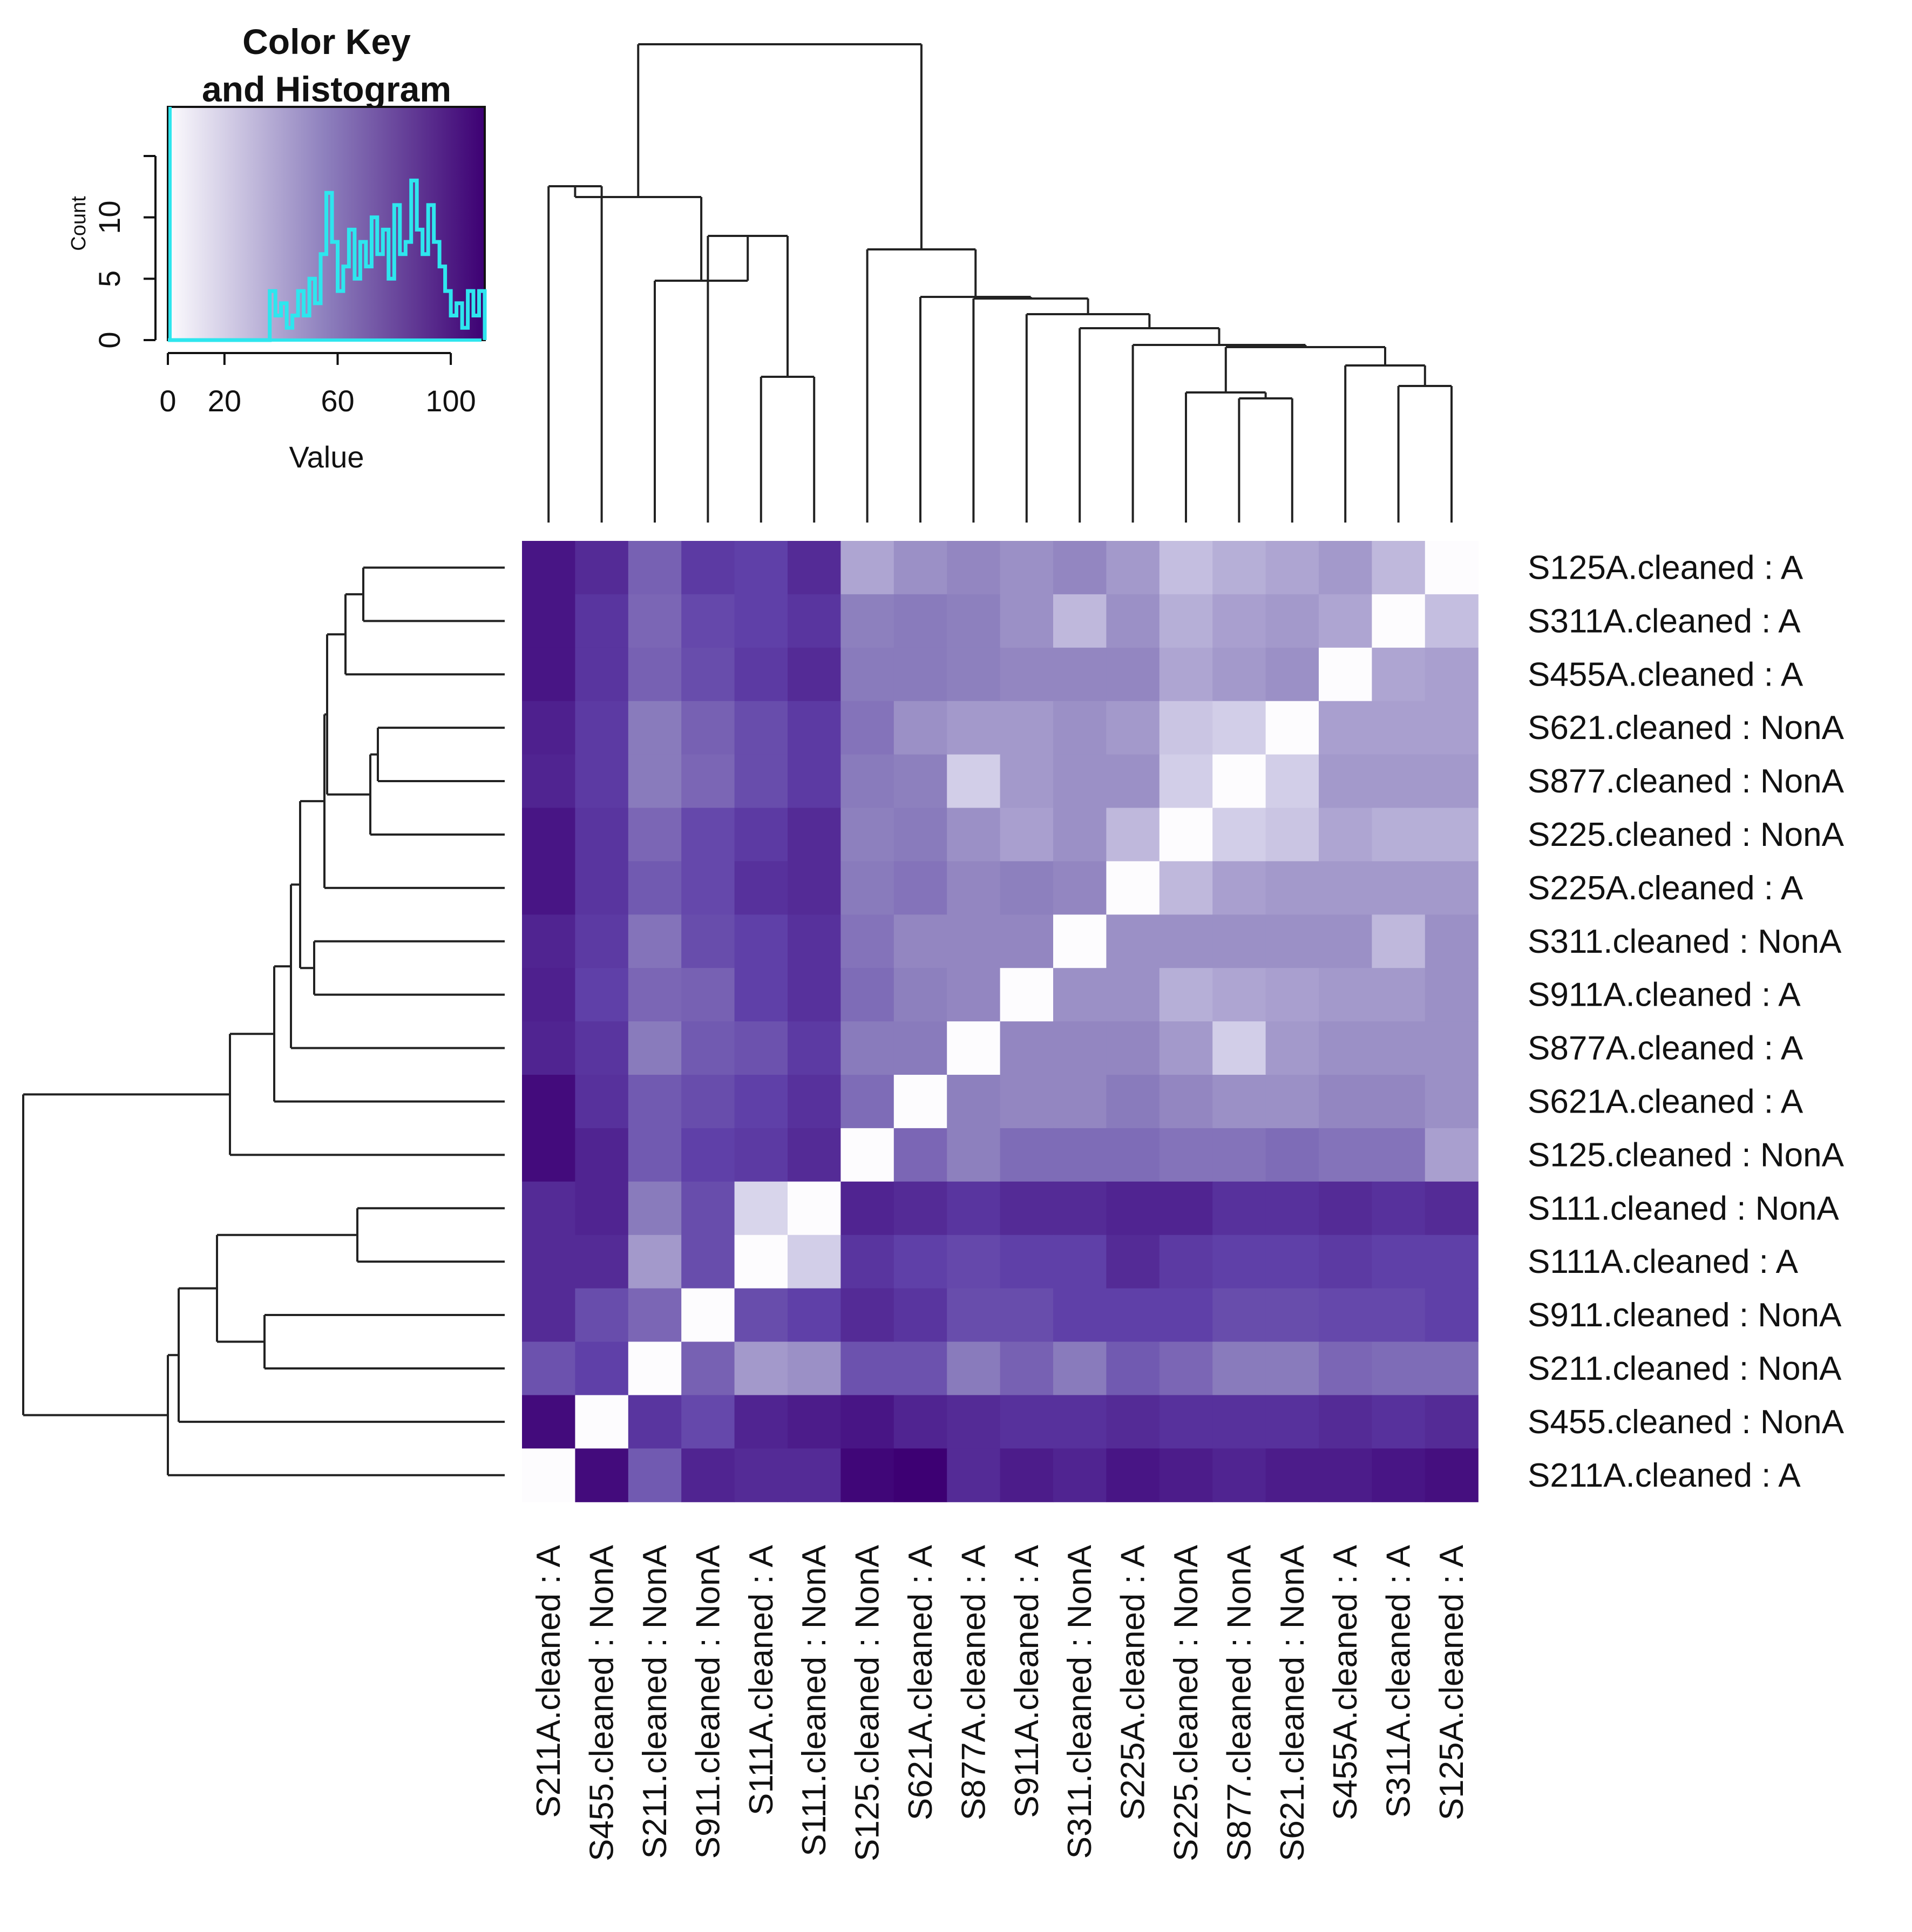  What do you see at coordinates (1687, 728) in the screenshot?
I see `row-label: S621.cleaned : NonA` at bounding box center [1687, 728].